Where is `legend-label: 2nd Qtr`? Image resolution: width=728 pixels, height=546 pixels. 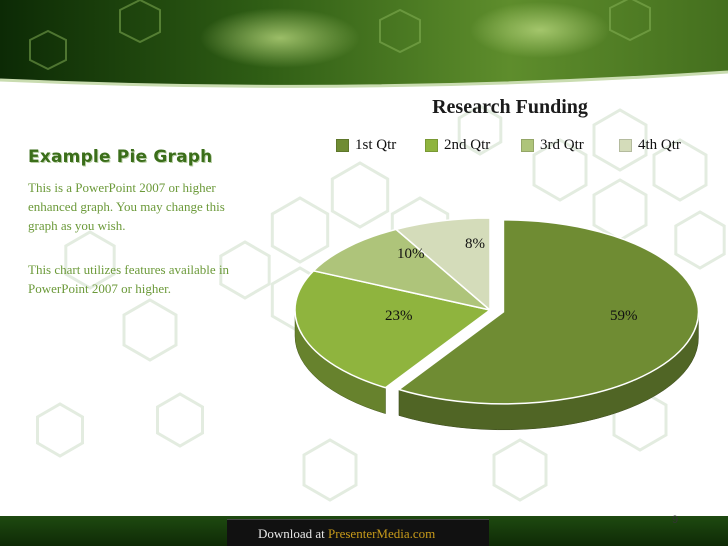
legend-label: 2nd Qtr is located at coordinates (467, 145).